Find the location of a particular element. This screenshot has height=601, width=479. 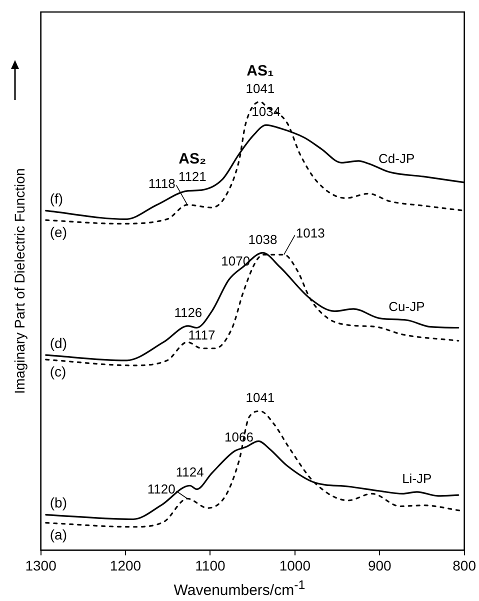

x-tick-label: 1200 is located at coordinates (126, 565).